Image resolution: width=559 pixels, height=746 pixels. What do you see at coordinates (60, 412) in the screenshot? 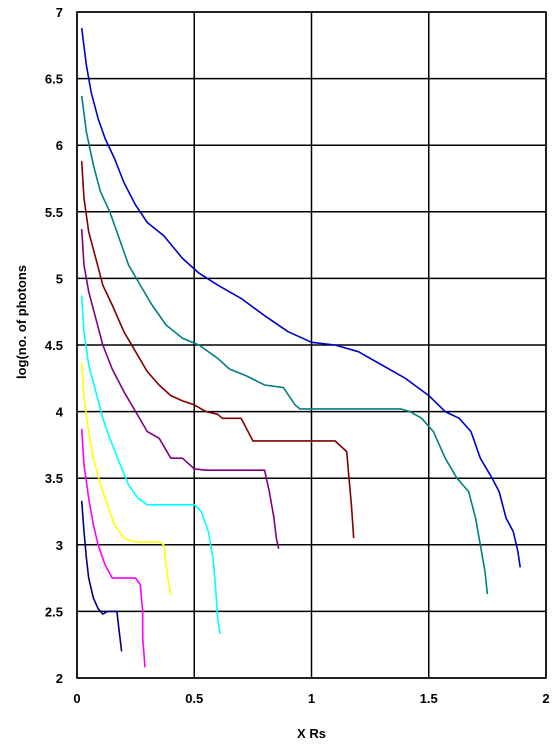
I see `y-tick-label: 4` at bounding box center [60, 412].